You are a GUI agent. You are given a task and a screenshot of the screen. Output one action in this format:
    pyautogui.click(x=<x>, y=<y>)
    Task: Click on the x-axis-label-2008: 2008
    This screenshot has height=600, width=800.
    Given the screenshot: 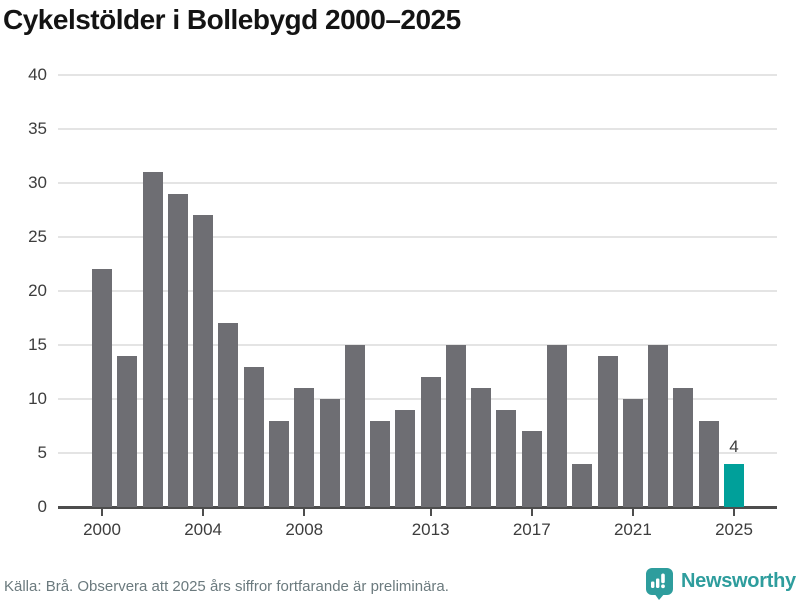 What is the action you would take?
    pyautogui.click(x=304, y=529)
    